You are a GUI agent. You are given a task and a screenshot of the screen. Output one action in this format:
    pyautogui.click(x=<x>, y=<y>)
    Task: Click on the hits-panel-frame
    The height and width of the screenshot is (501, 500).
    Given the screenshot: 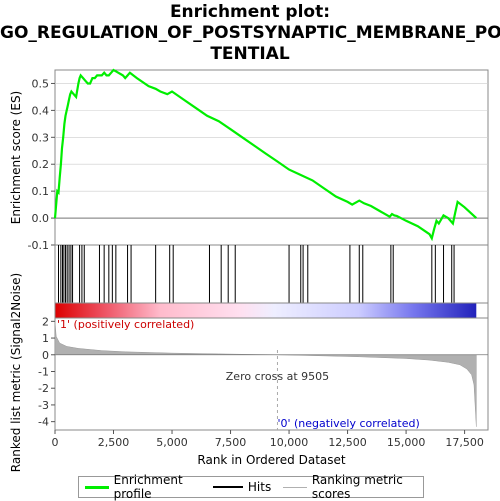 What is the action you would take?
    pyautogui.click(x=271, y=274)
    